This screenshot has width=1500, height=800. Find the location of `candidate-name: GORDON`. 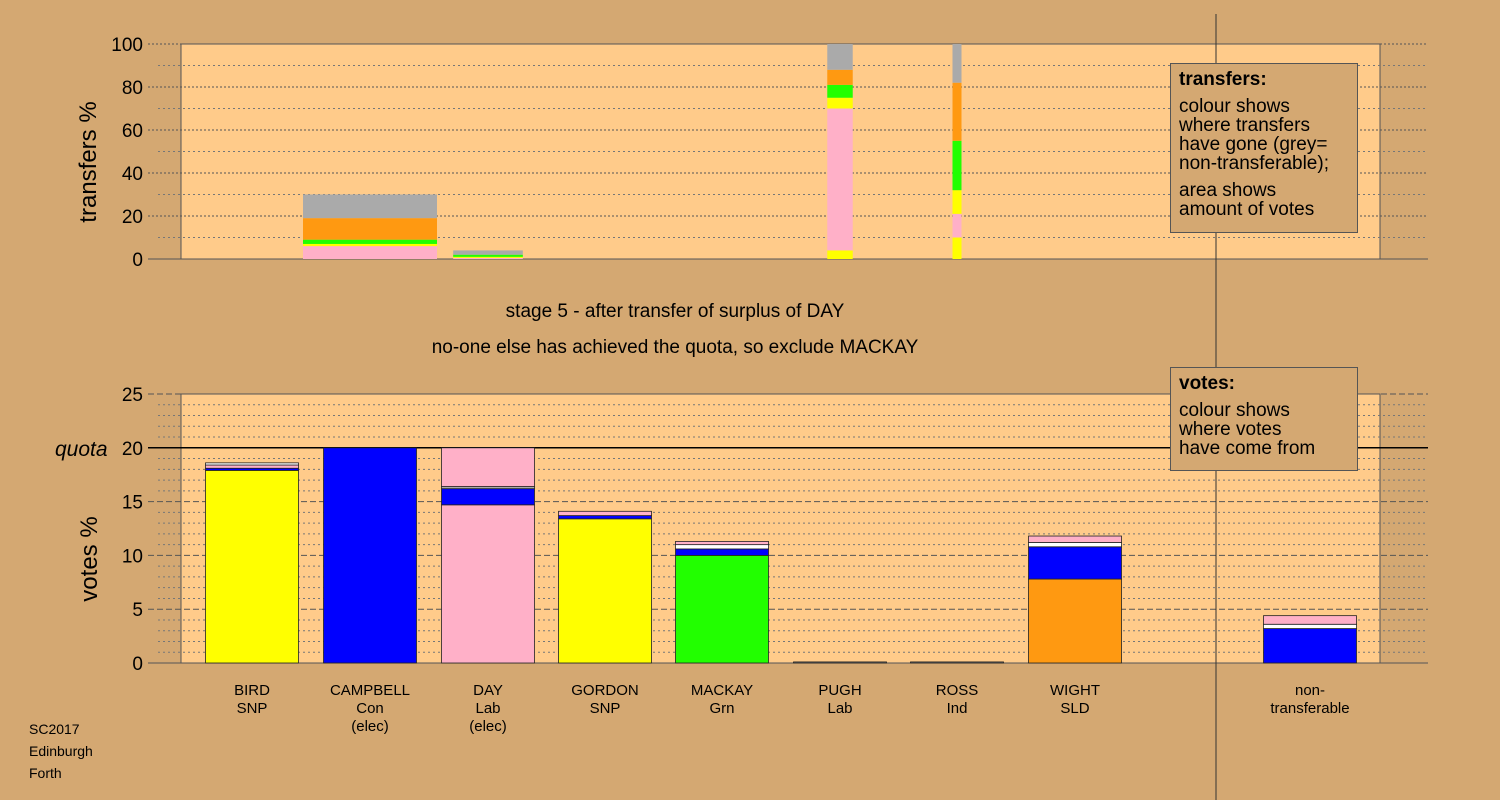

candidate-name: GORDON is located at coordinates (605, 690).